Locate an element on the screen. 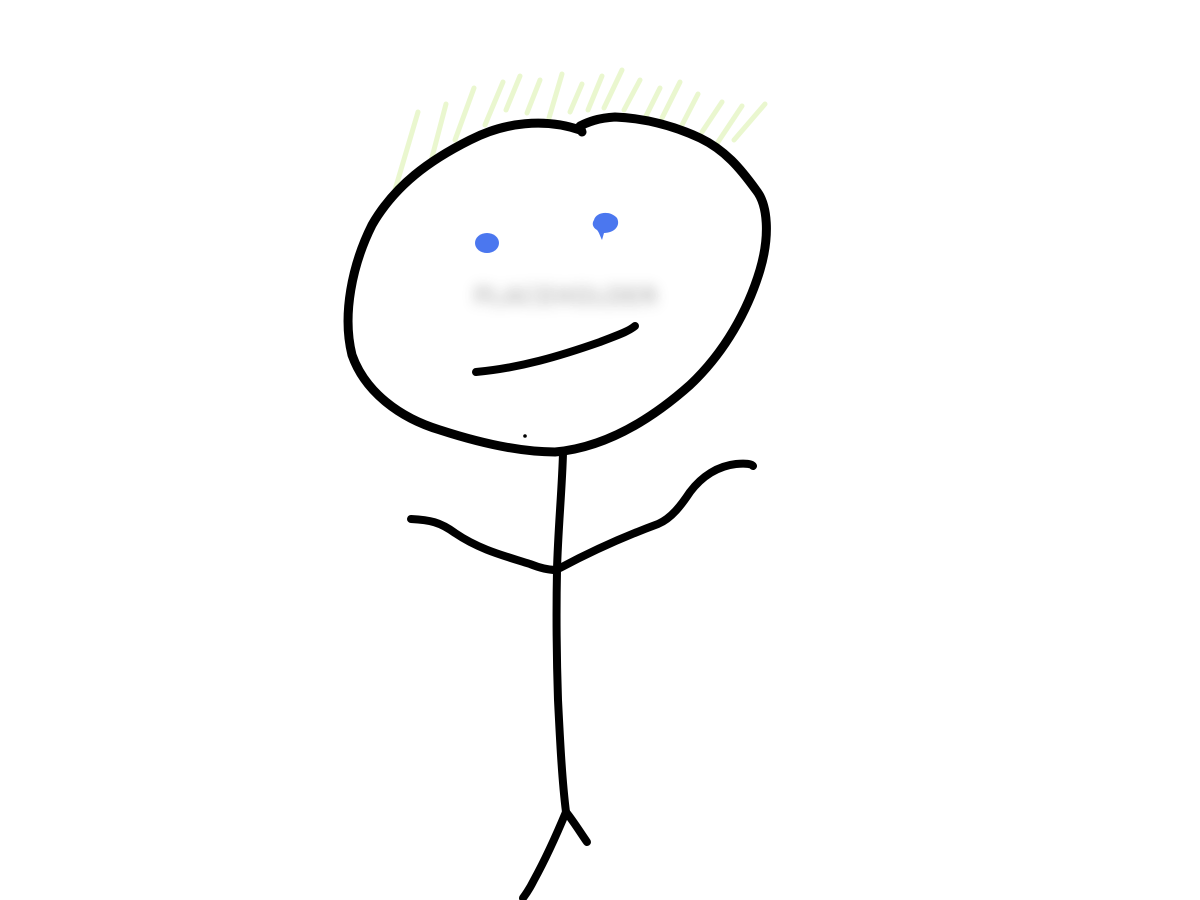 The image size is (1200, 900). blurred-label: PLACEHOLDER is located at coordinates (567, 297).